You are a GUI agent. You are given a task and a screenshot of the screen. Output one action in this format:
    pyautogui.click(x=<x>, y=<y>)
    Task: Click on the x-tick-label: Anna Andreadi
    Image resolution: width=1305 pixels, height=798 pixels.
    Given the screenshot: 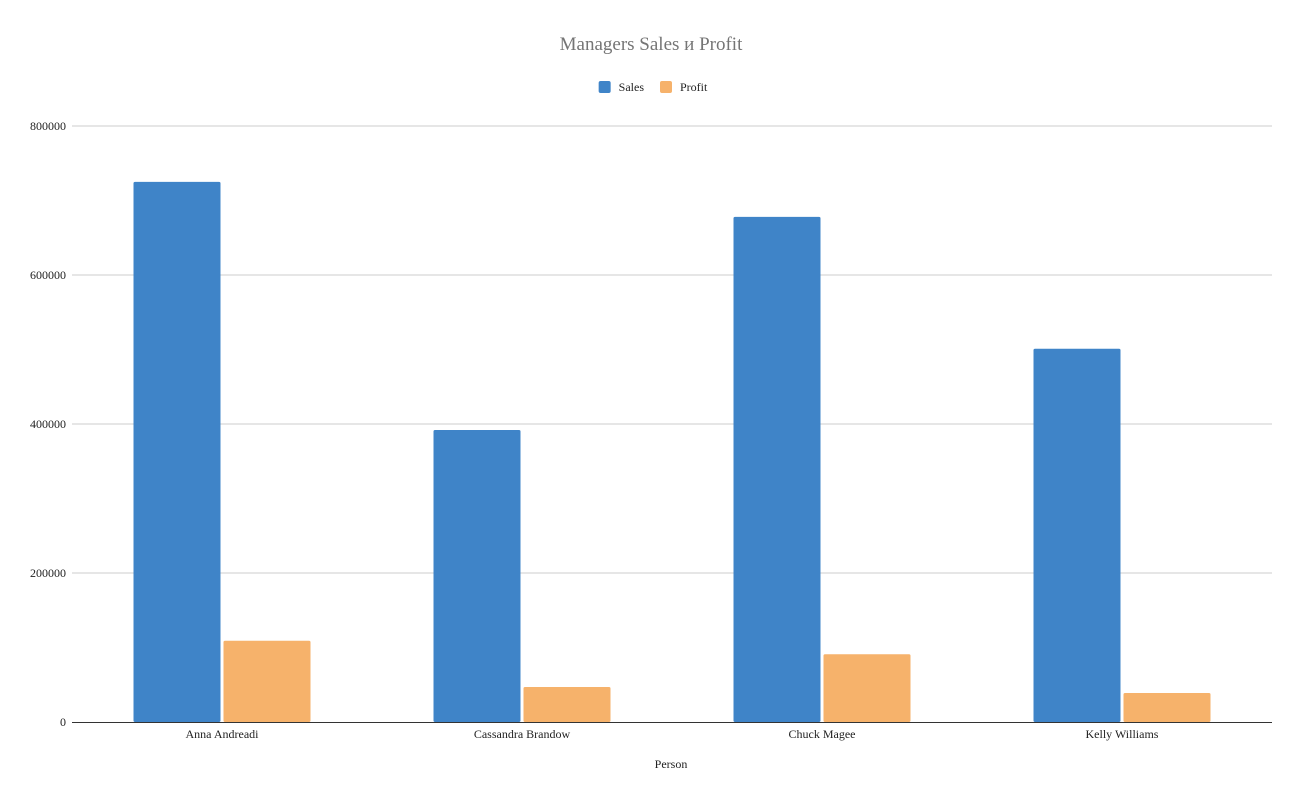 What is the action you would take?
    pyautogui.click(x=223, y=734)
    